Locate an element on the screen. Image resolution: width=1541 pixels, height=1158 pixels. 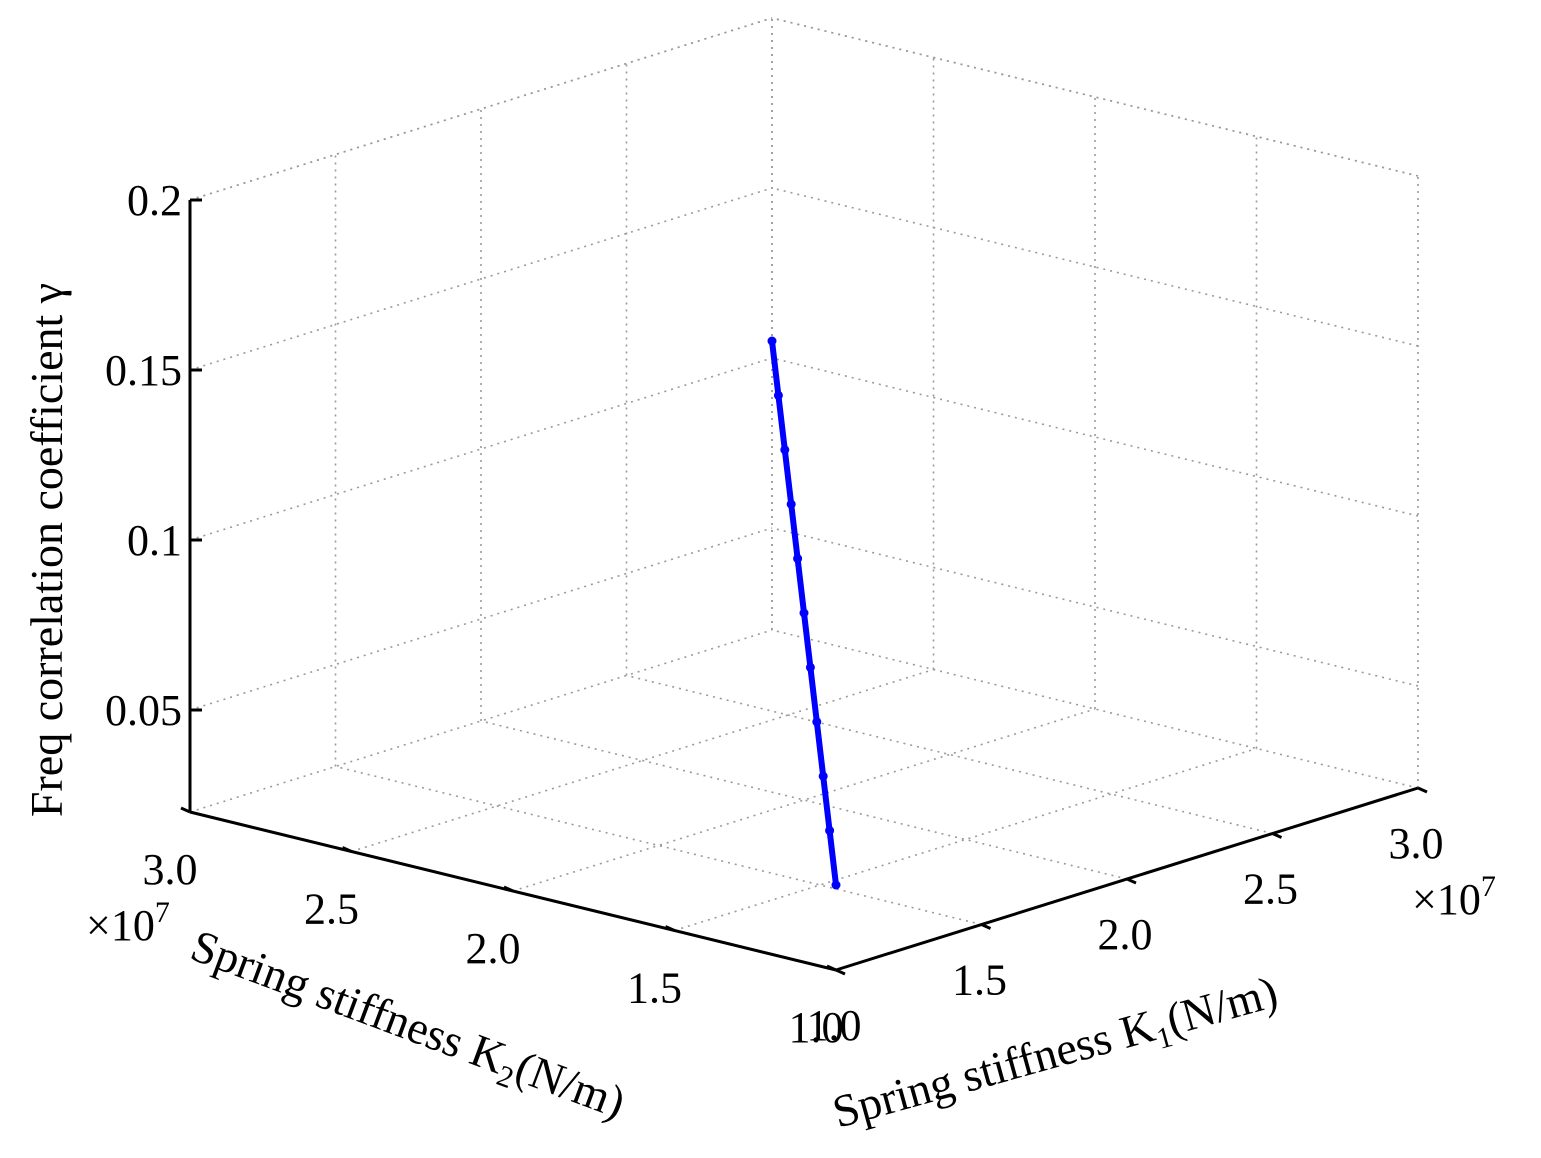
x-tick-label-0: 1.0 is located at coordinates (834, 1025).